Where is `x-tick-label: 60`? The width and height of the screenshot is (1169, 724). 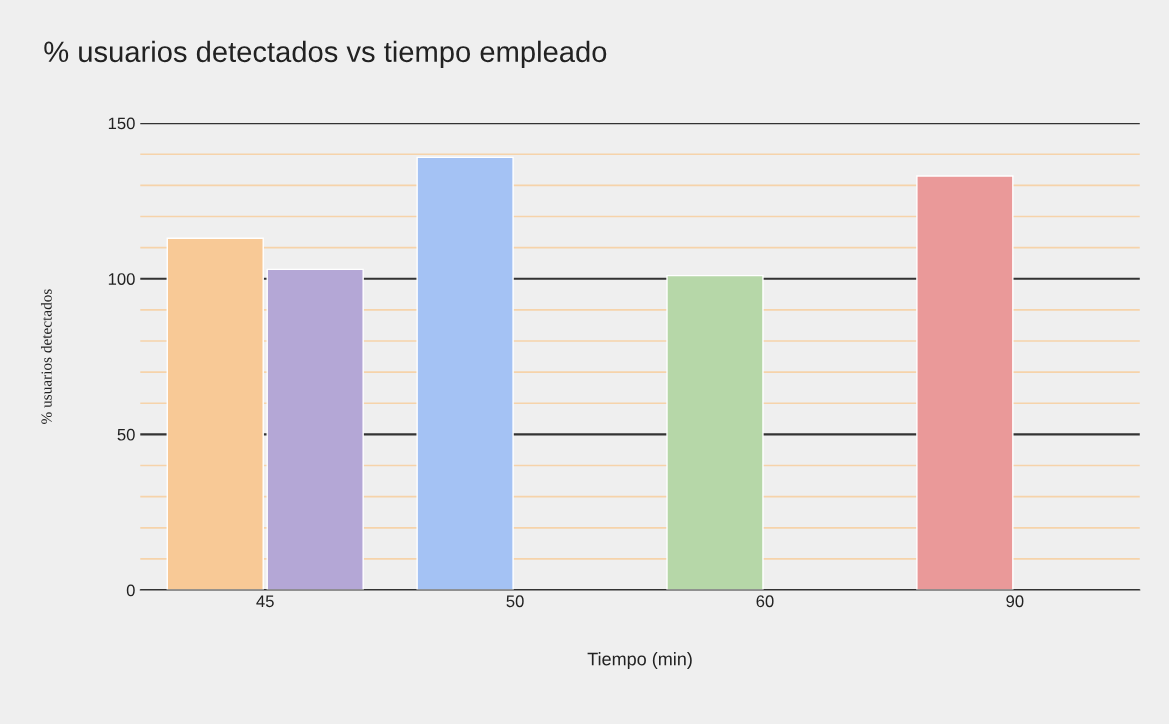 x-tick-label: 60 is located at coordinates (765, 601).